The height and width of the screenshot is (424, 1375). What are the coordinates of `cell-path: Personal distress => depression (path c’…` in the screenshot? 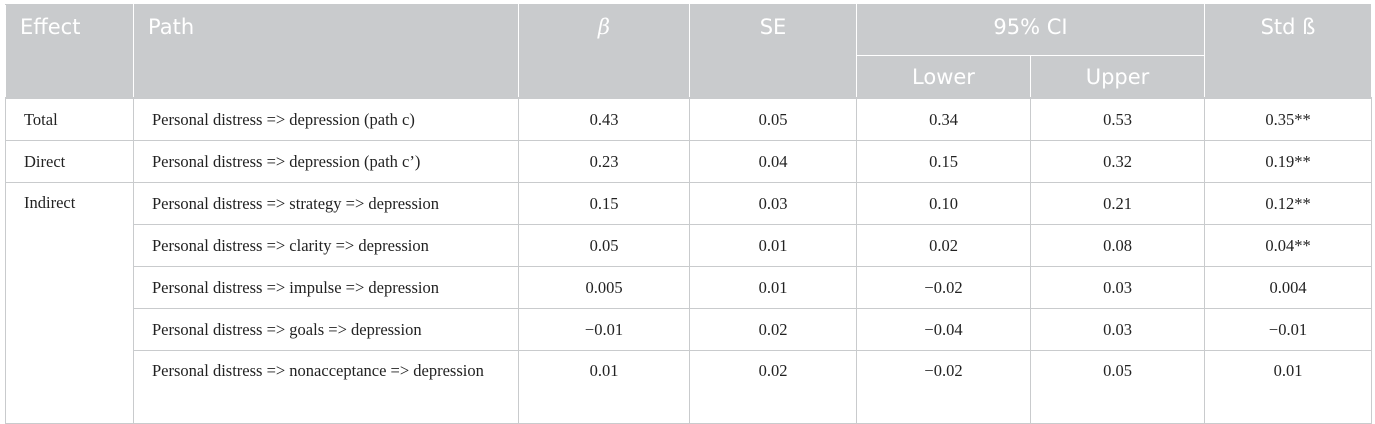 It's located at (326, 161).